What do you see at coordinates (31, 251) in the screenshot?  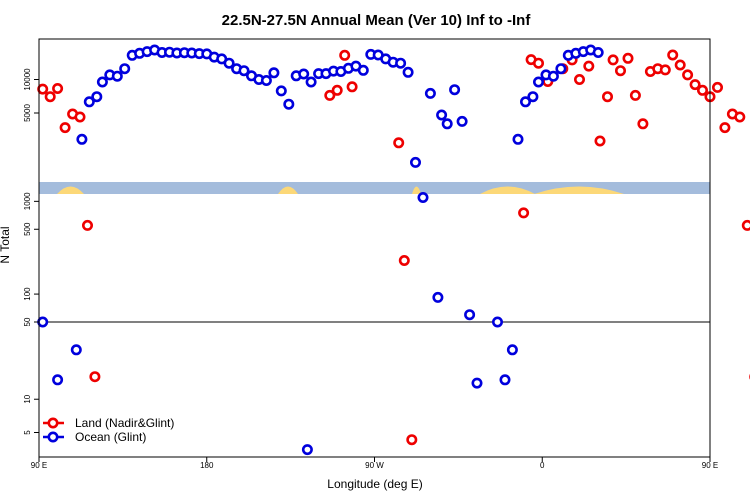 I see `y-axis: 5000 10000 100 500 1000 5 10 50` at bounding box center [31, 251].